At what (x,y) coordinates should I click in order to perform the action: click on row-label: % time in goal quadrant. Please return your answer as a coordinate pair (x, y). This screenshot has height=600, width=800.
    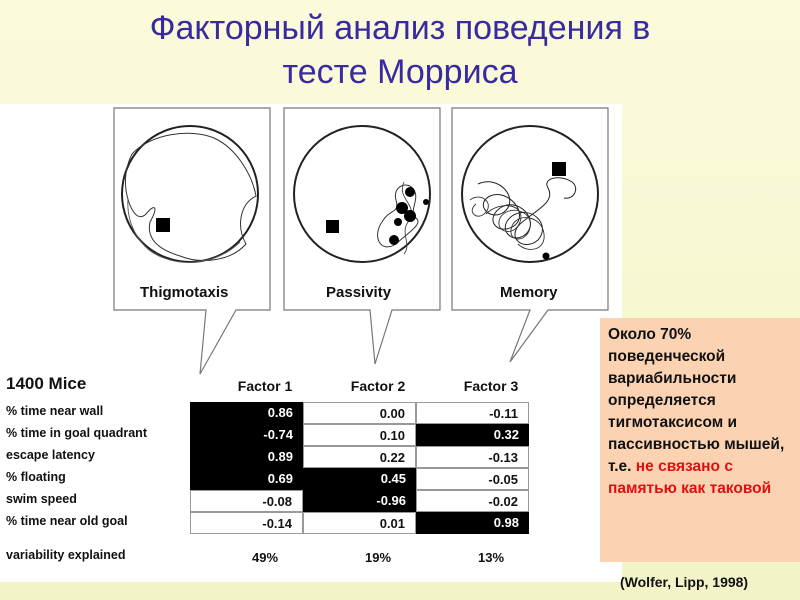
    Looking at the image, I should click on (76, 433).